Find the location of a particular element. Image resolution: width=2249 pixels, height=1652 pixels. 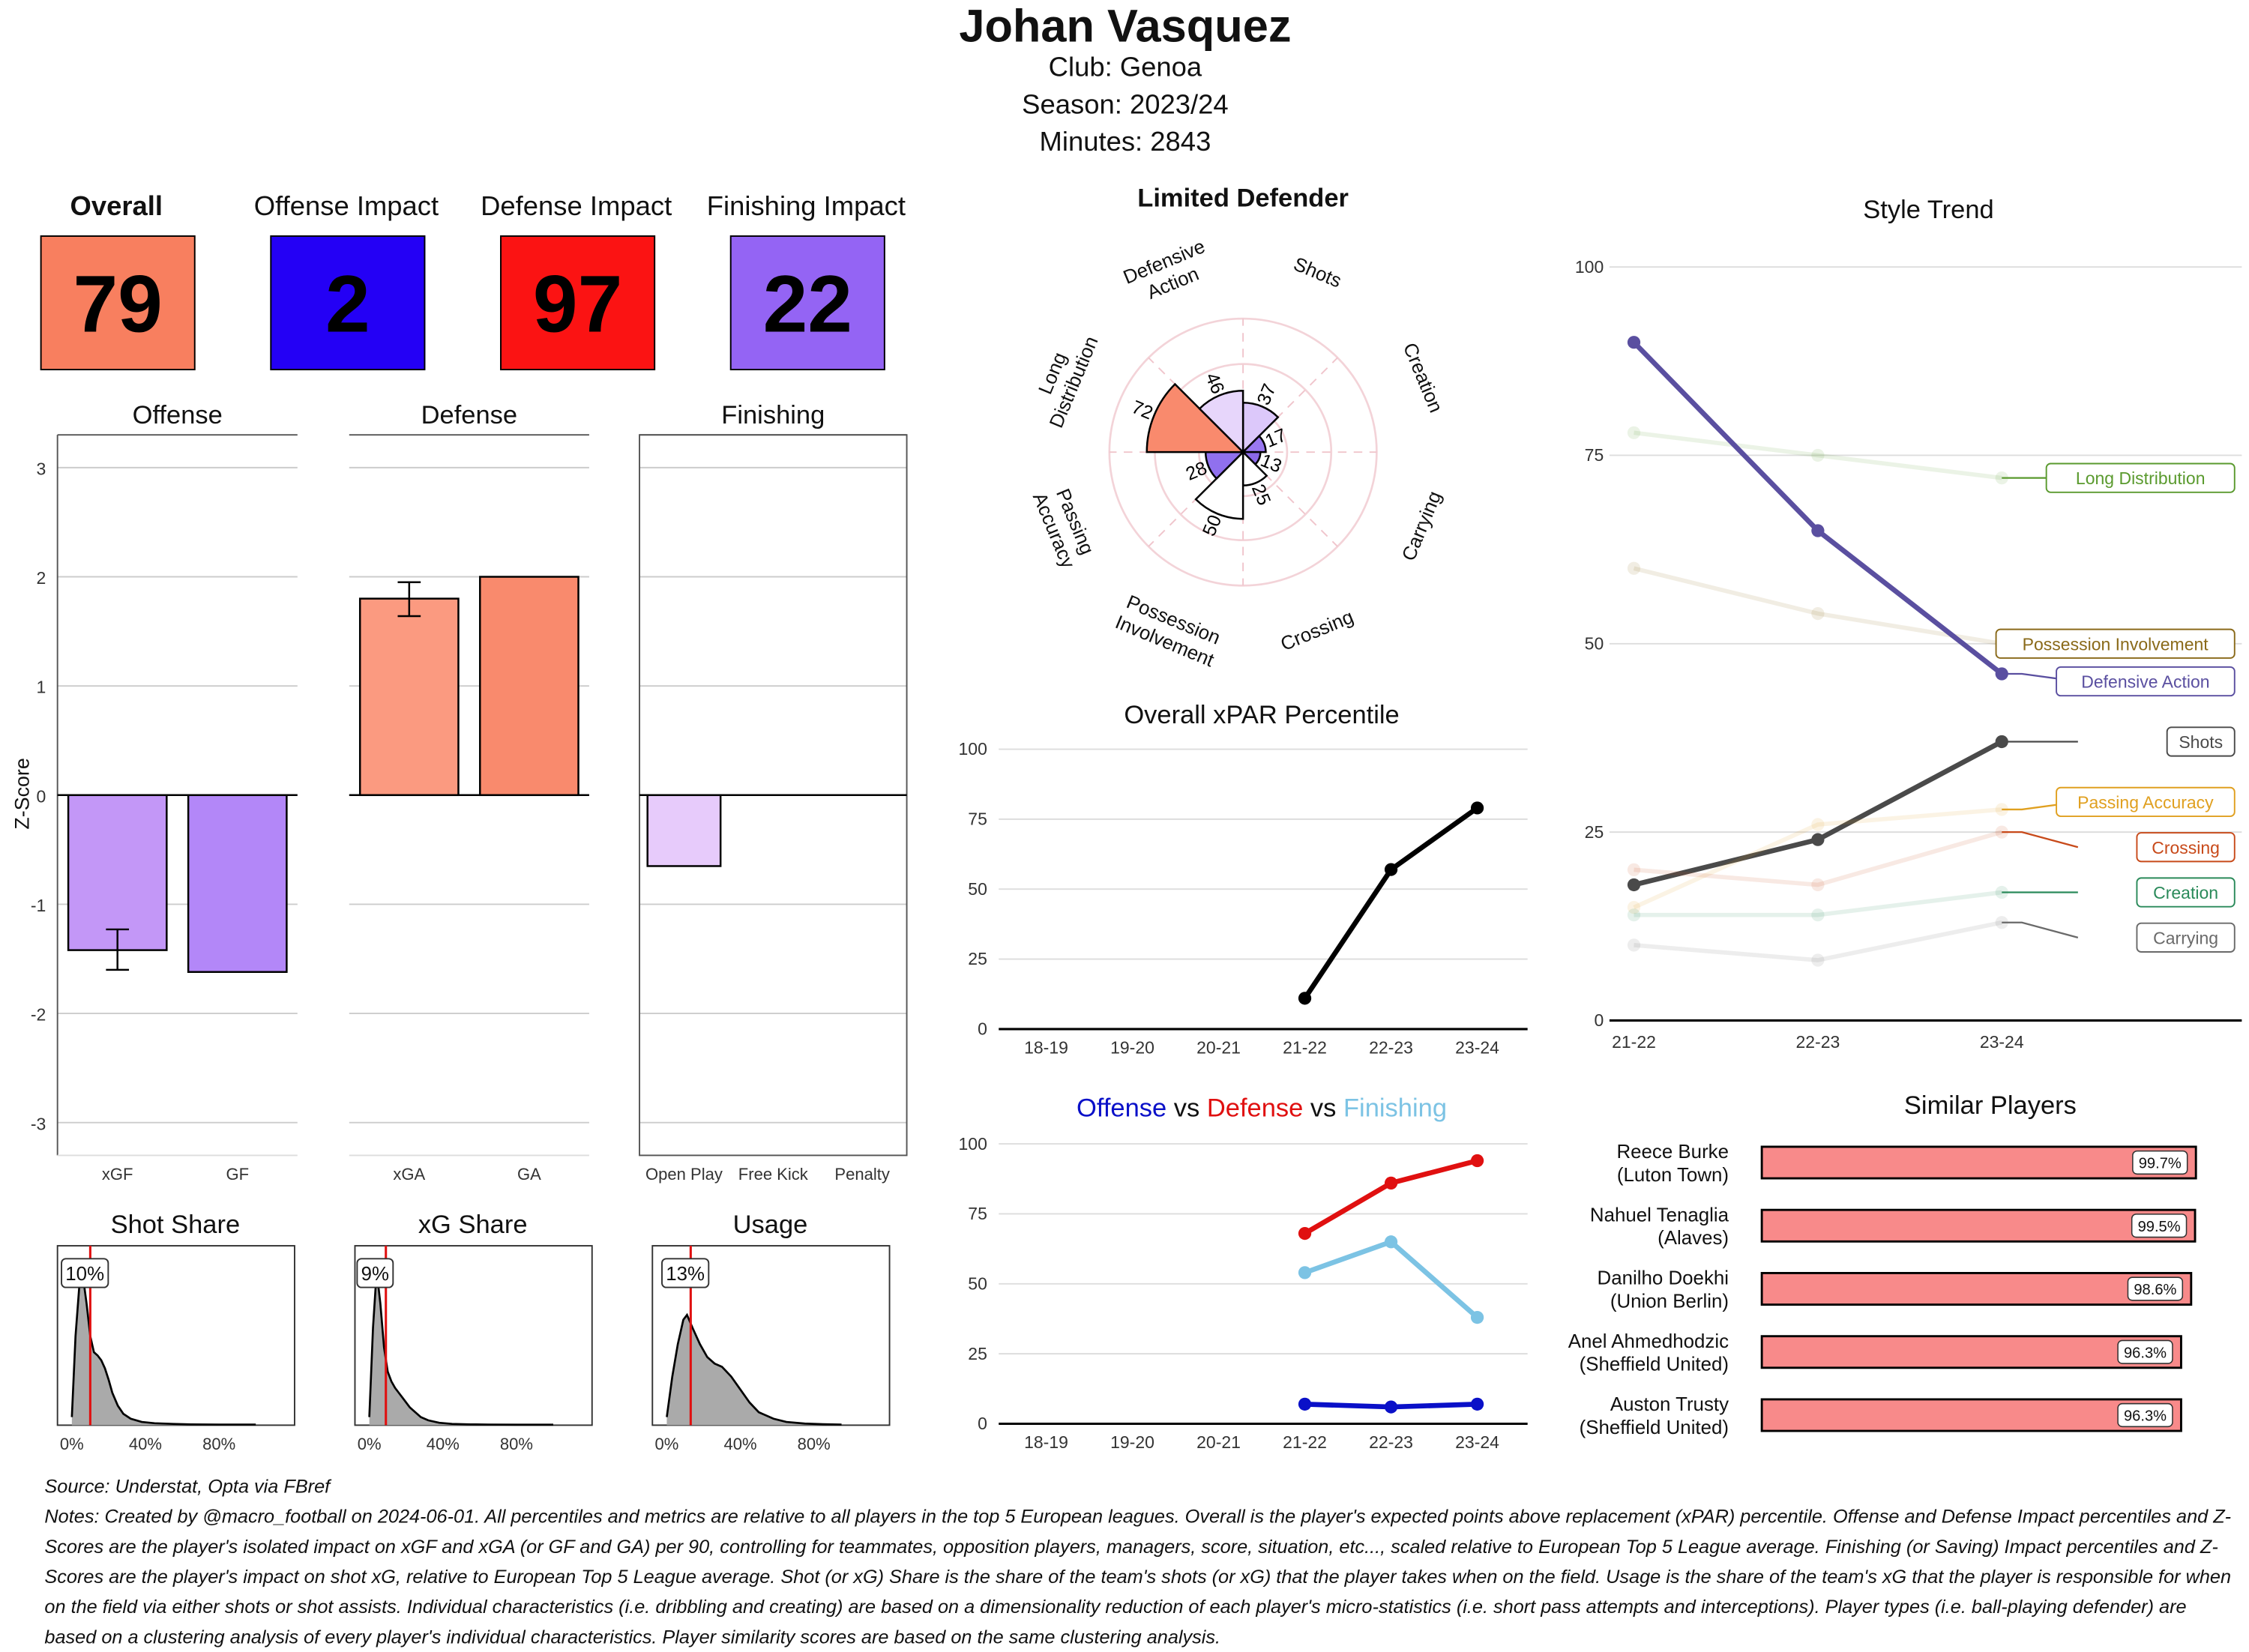

similar-title: Similar Players is located at coordinates (1990, 1105).